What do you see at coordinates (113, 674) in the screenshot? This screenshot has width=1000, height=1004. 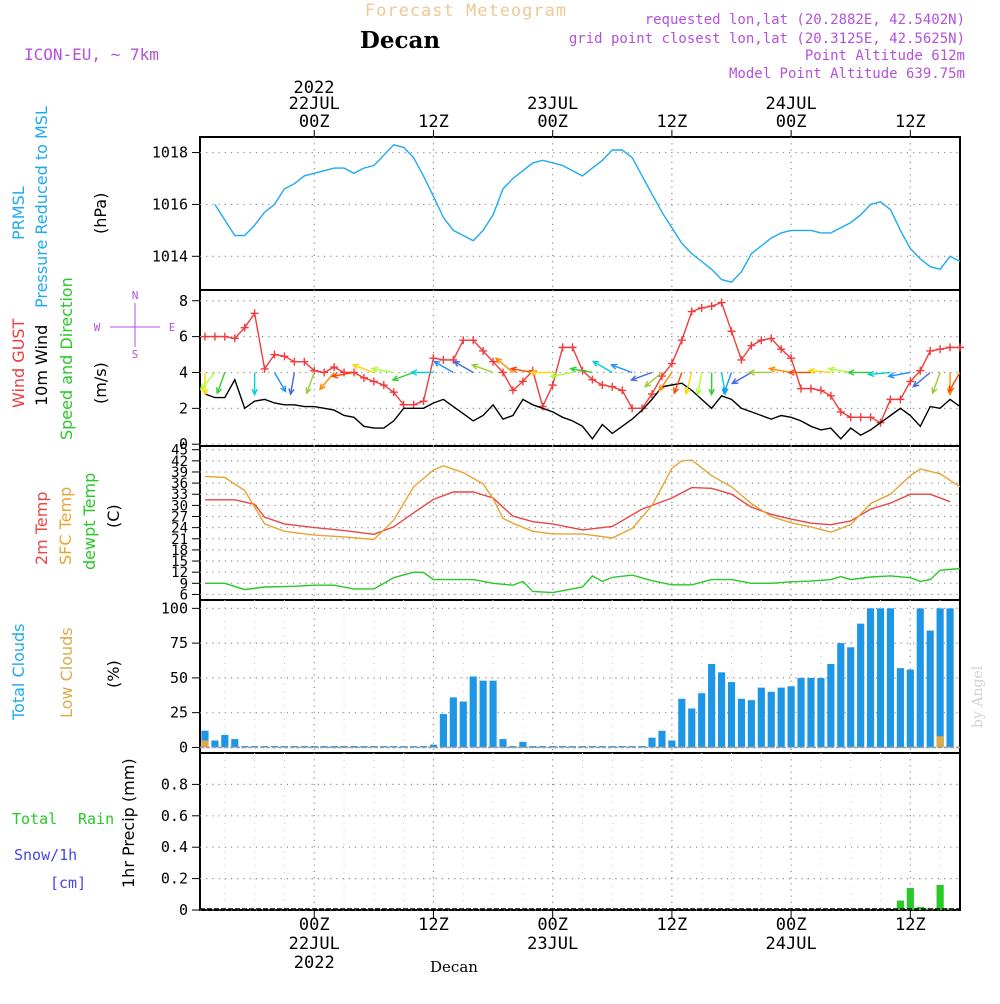 I see `label-cloud-unit: (%)` at bounding box center [113, 674].